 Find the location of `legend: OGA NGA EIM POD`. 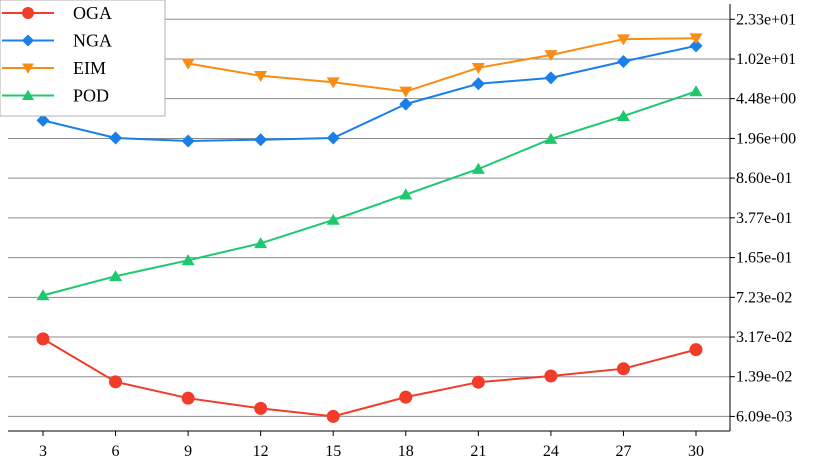

legend: OGA NGA EIM POD is located at coordinates (83, 58).